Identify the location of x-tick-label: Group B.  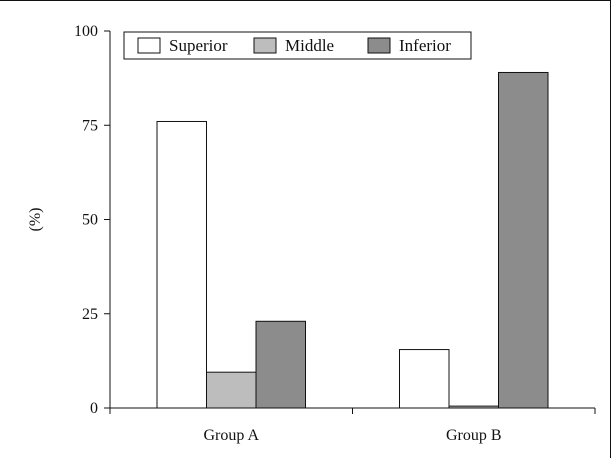
(474, 435).